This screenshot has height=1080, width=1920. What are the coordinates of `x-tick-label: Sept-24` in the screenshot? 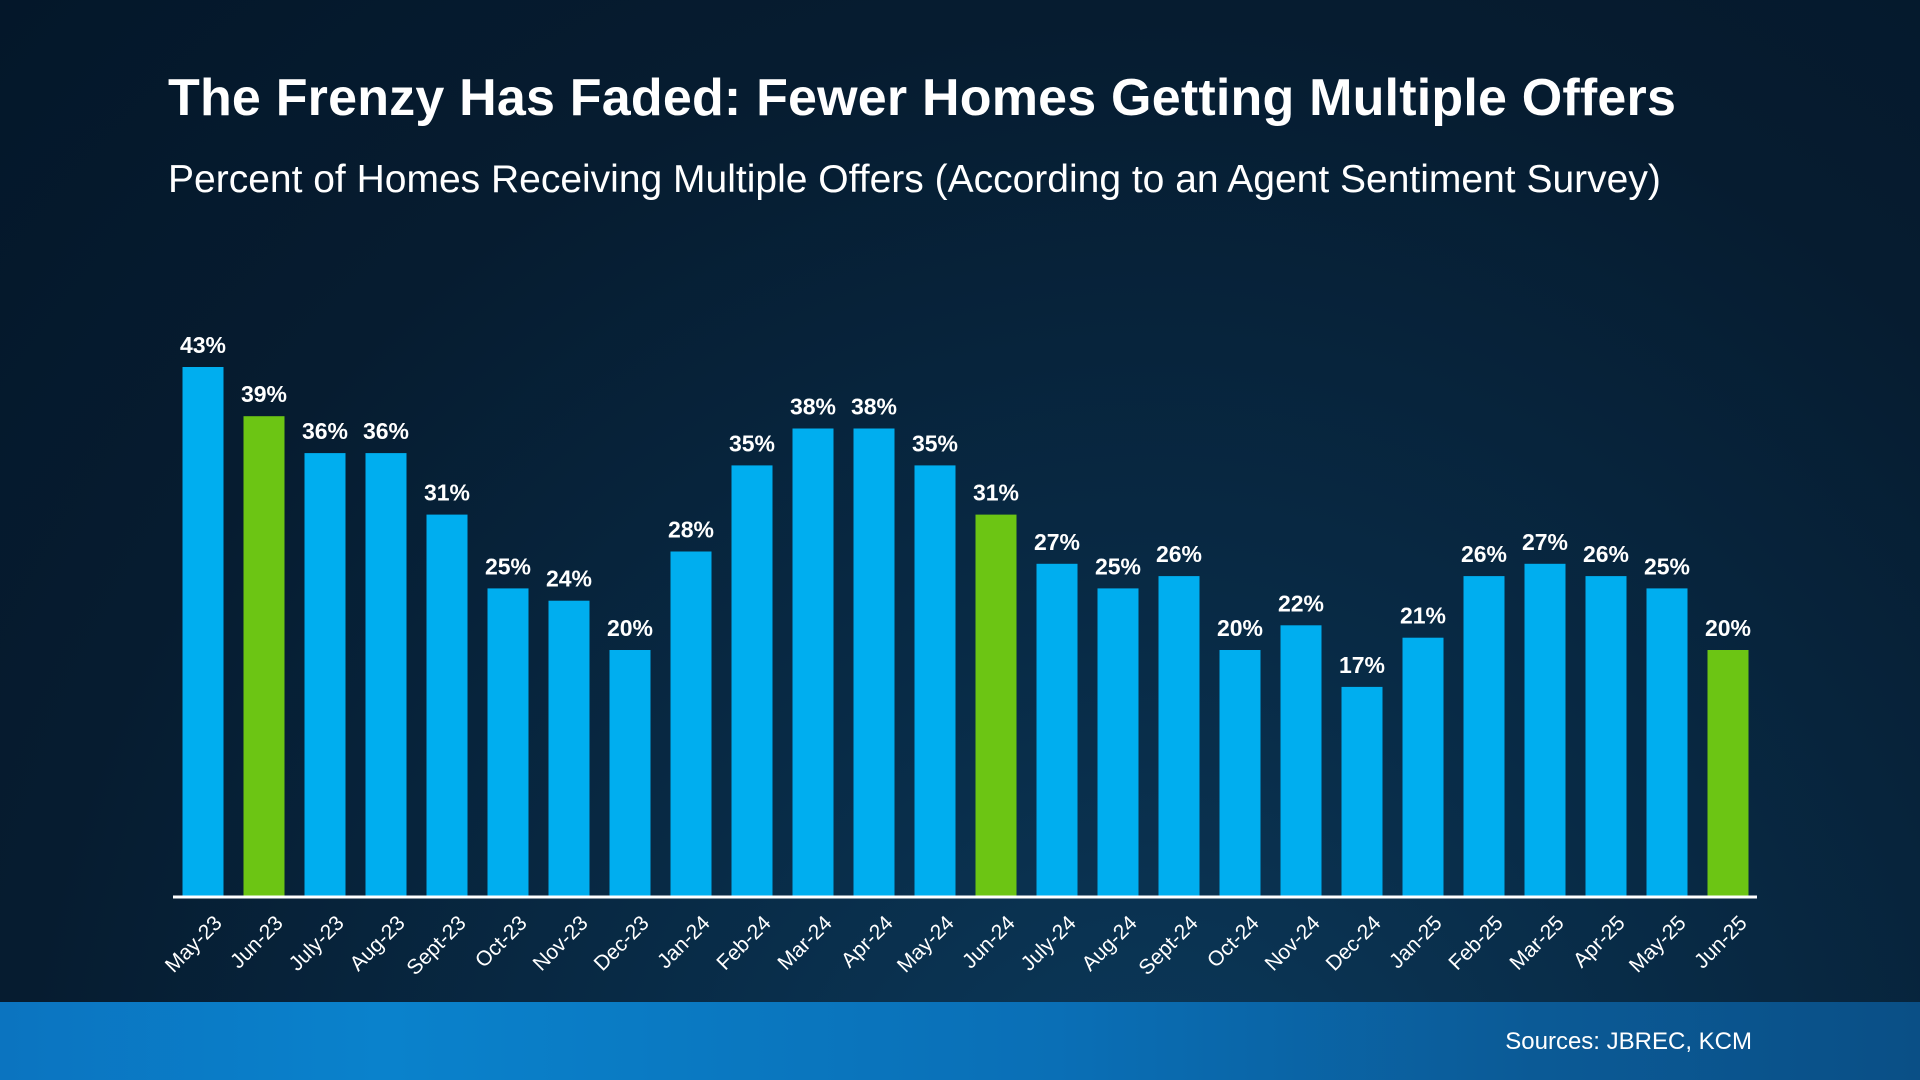 It's located at (1168, 945).